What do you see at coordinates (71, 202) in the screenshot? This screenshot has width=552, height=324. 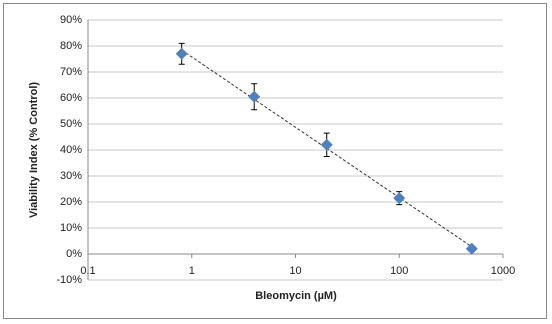 I see `y-tick-label: 20%` at bounding box center [71, 202].